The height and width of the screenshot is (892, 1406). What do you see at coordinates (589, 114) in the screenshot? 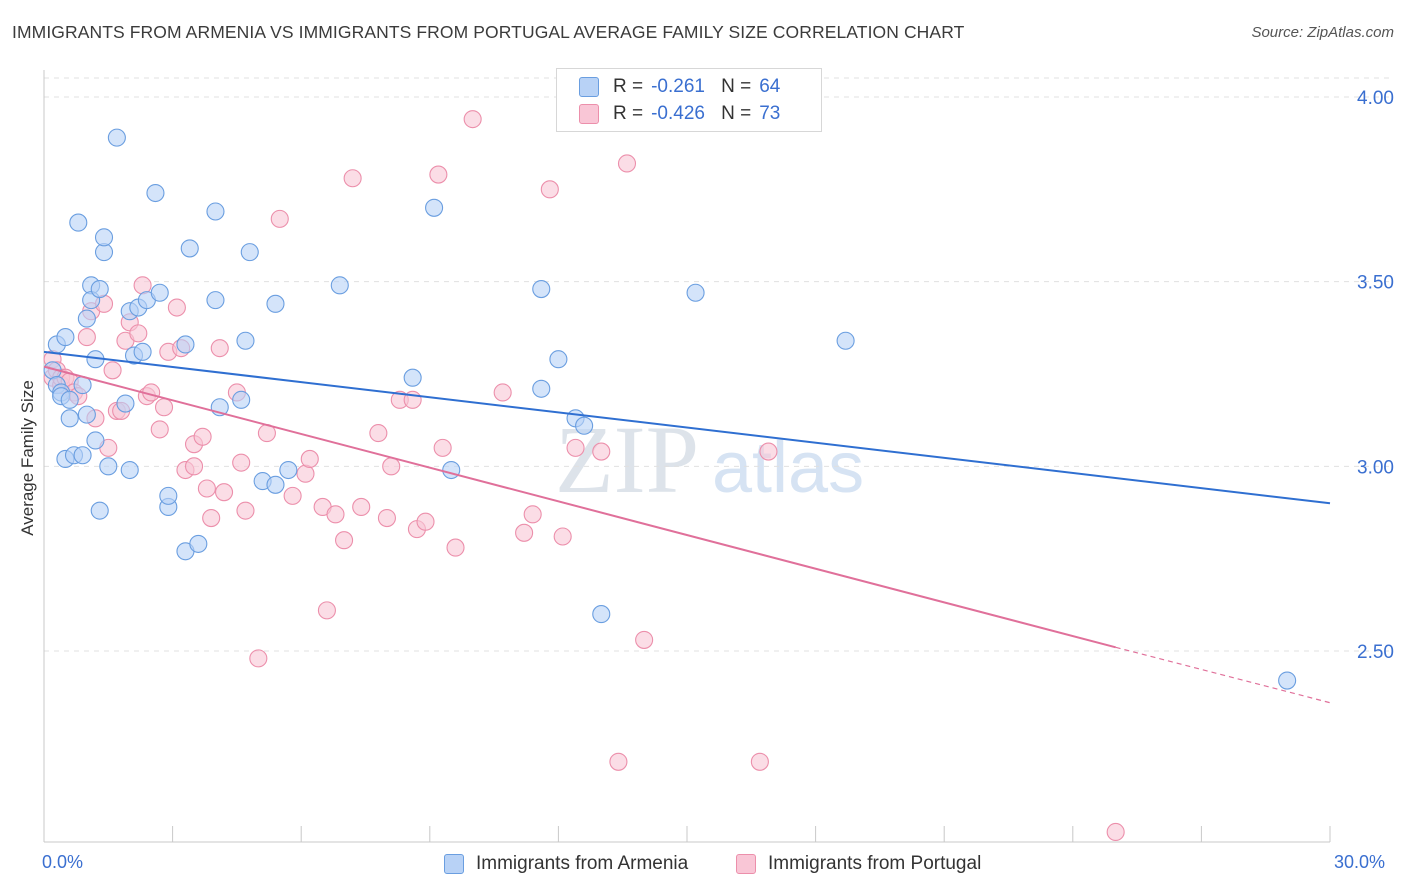
I see `portugal-swatch` at bounding box center [589, 114].